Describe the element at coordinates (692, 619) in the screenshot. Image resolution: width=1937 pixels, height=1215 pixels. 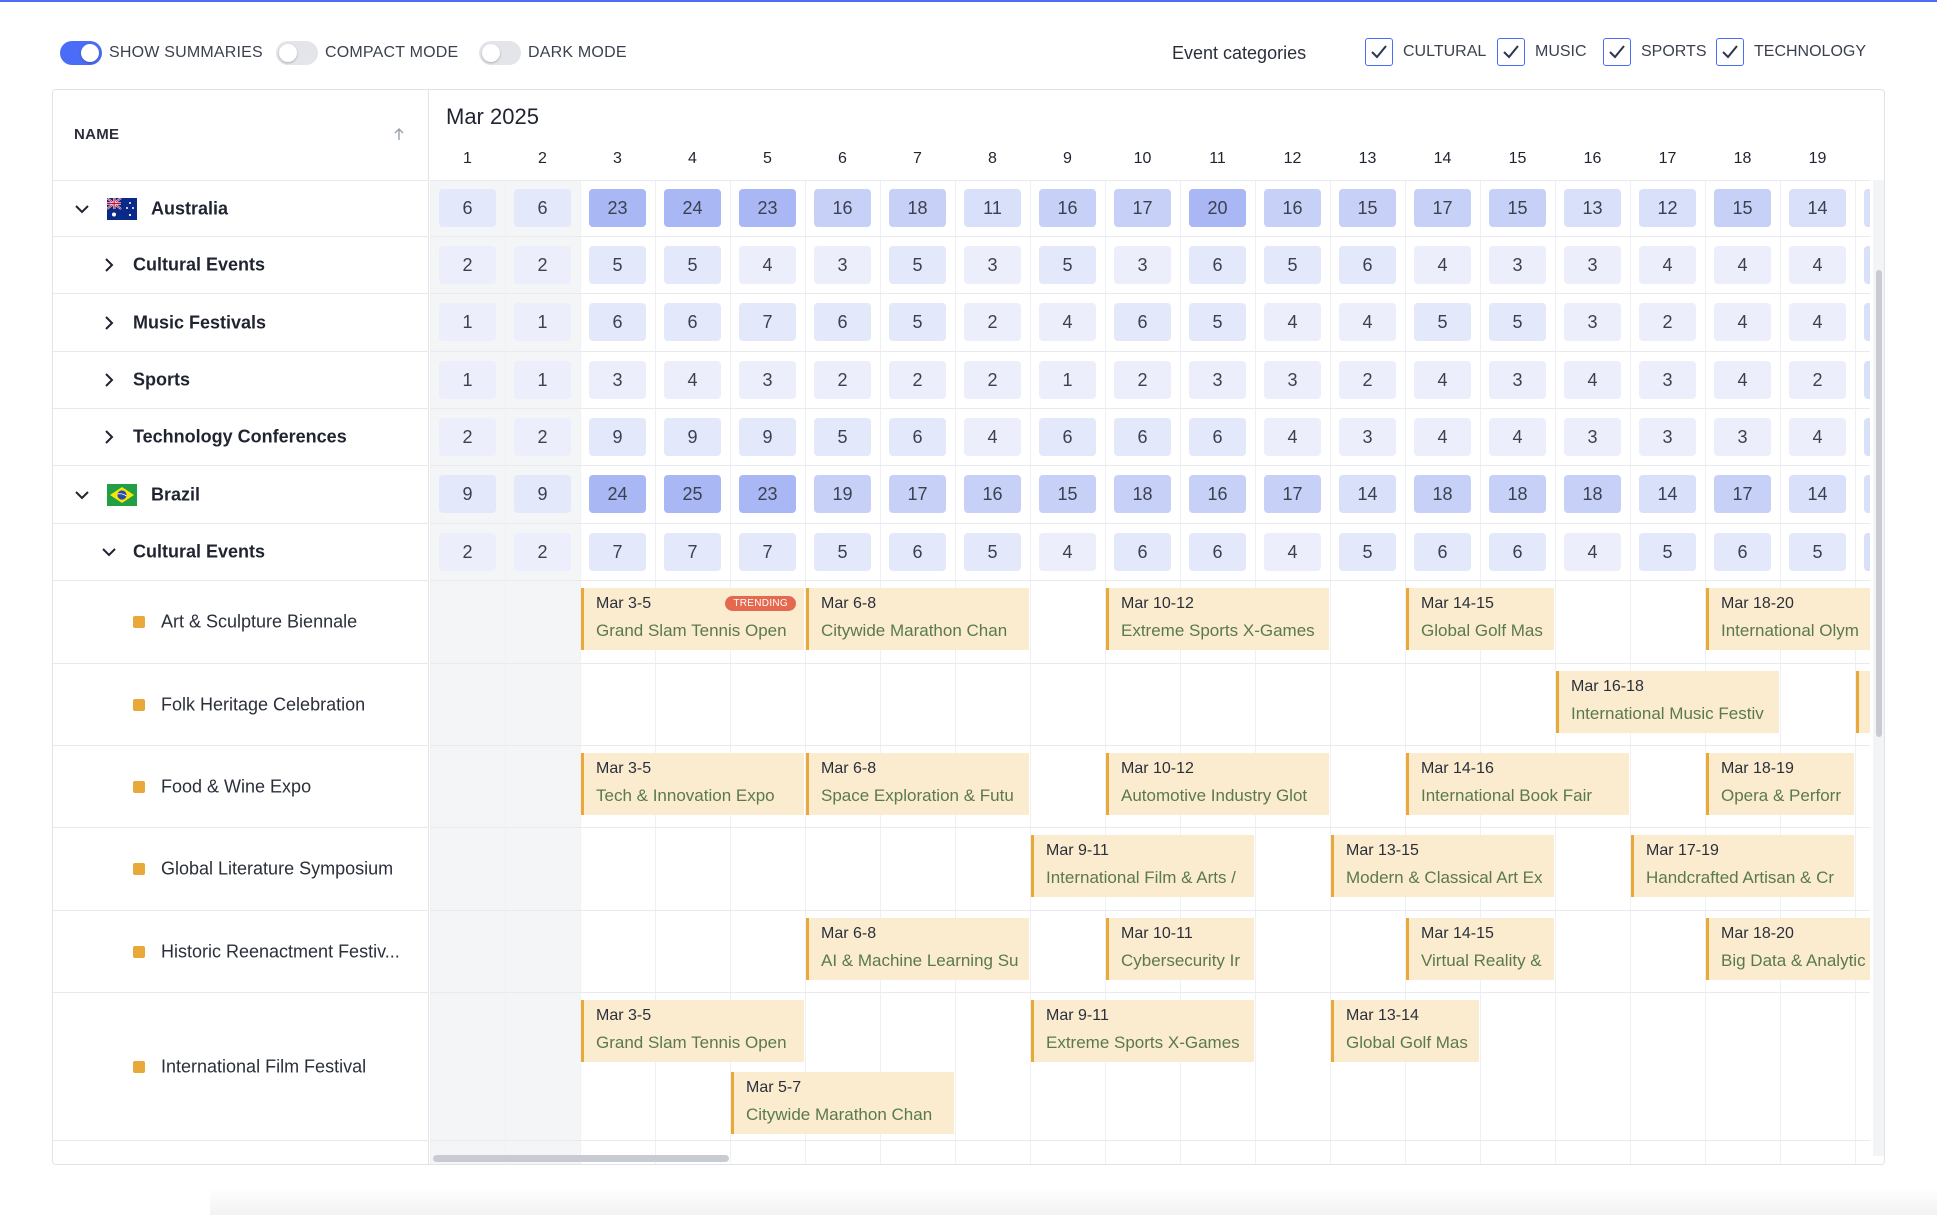
I see `event-bar: Mar 3-5 Grand Slam Tennis Open TRENDING` at that location.